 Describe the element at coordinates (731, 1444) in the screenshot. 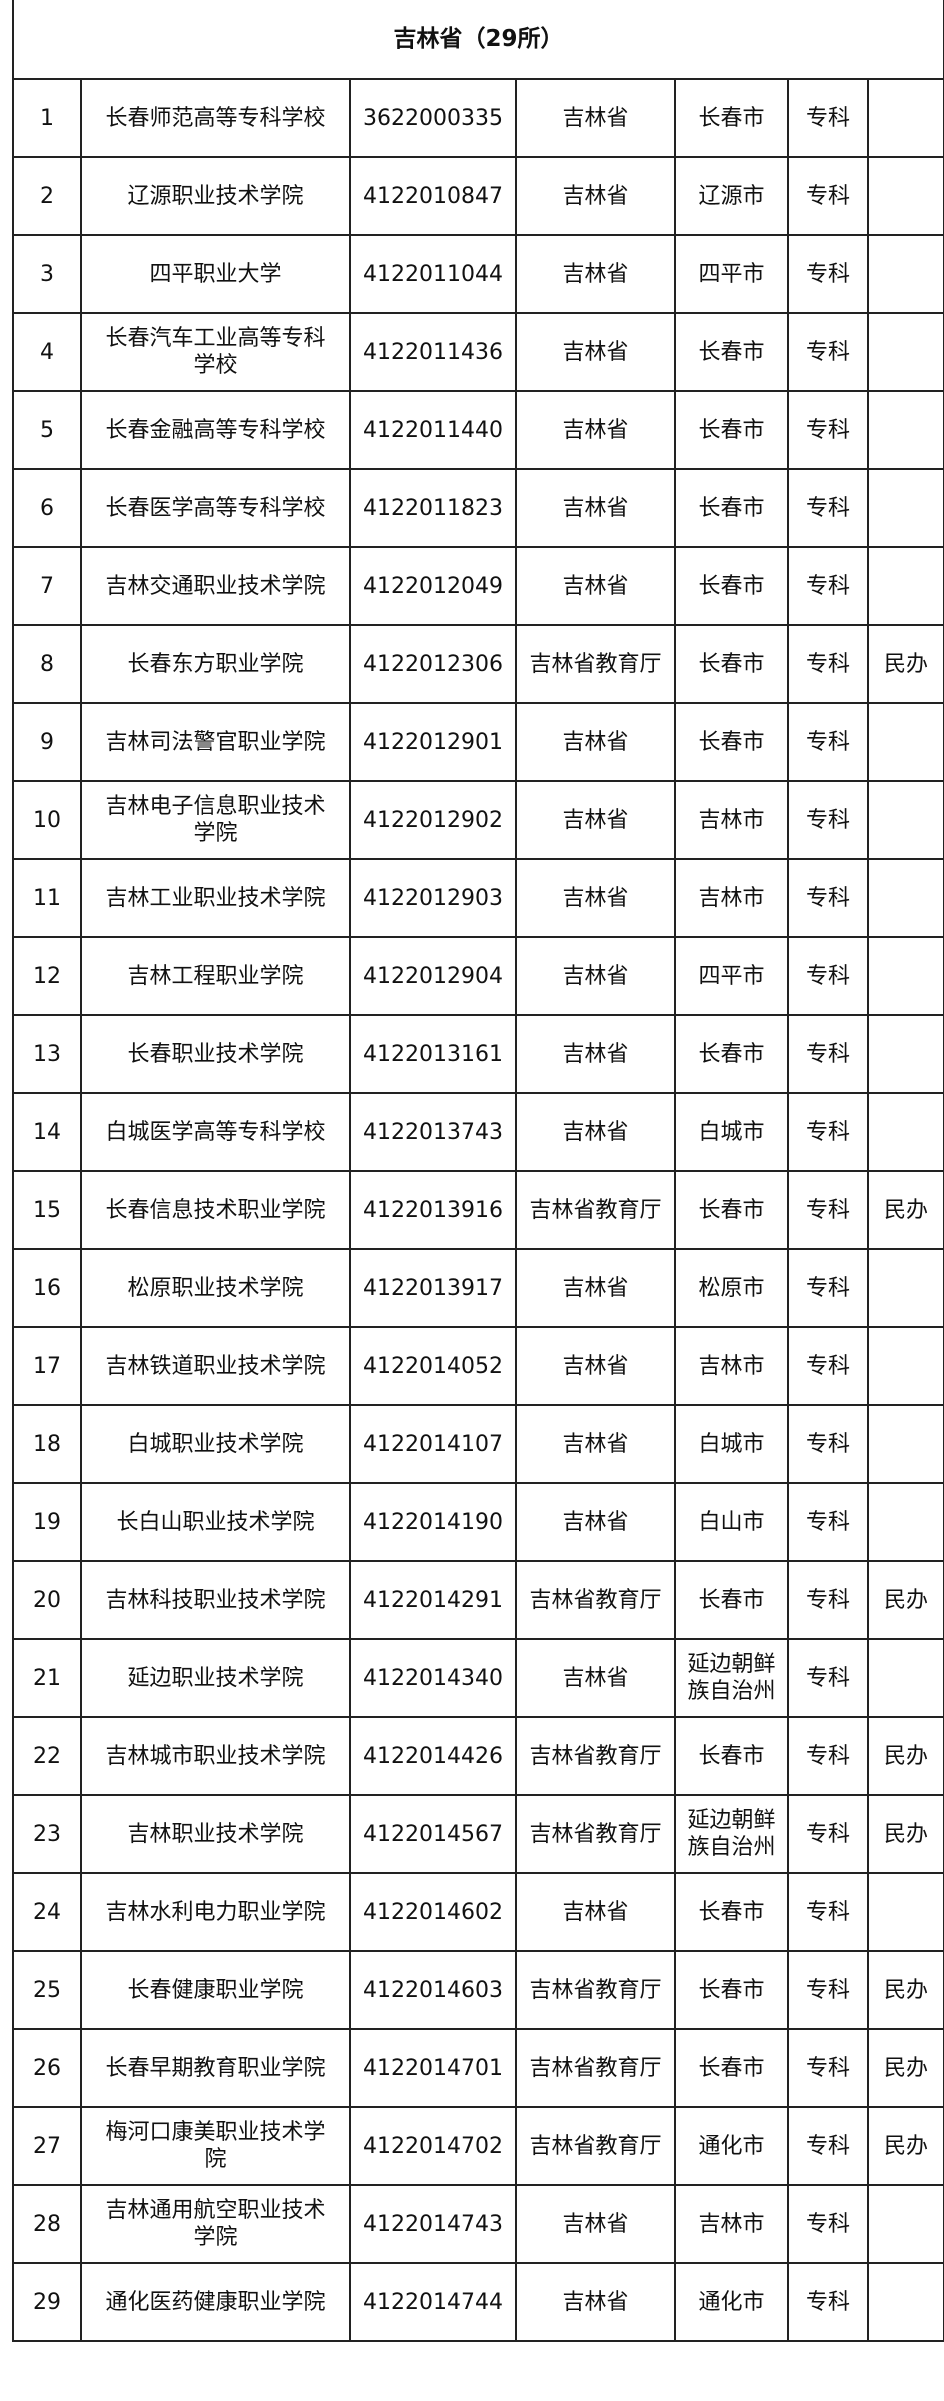

I see `city-cell: 白城市` at that location.